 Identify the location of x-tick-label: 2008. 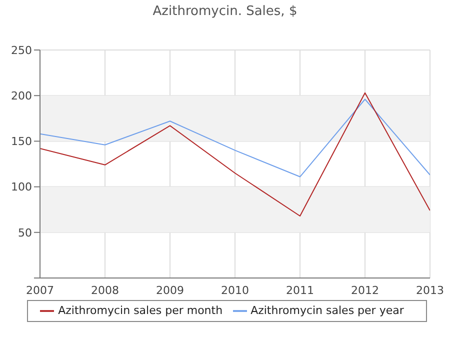
(105, 290).